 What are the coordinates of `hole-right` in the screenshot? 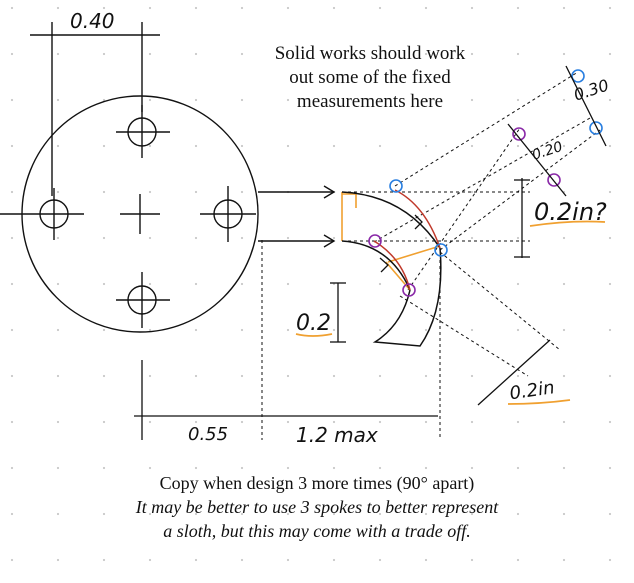 It's located at (228, 214).